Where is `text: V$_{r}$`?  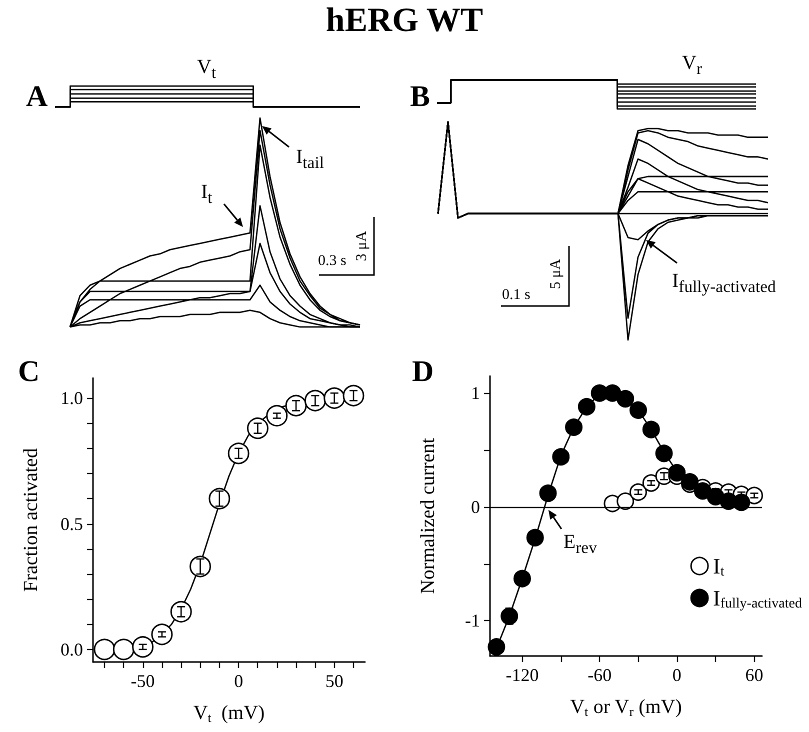
text: V$_{r}$ is located at coordinates (692, 65).